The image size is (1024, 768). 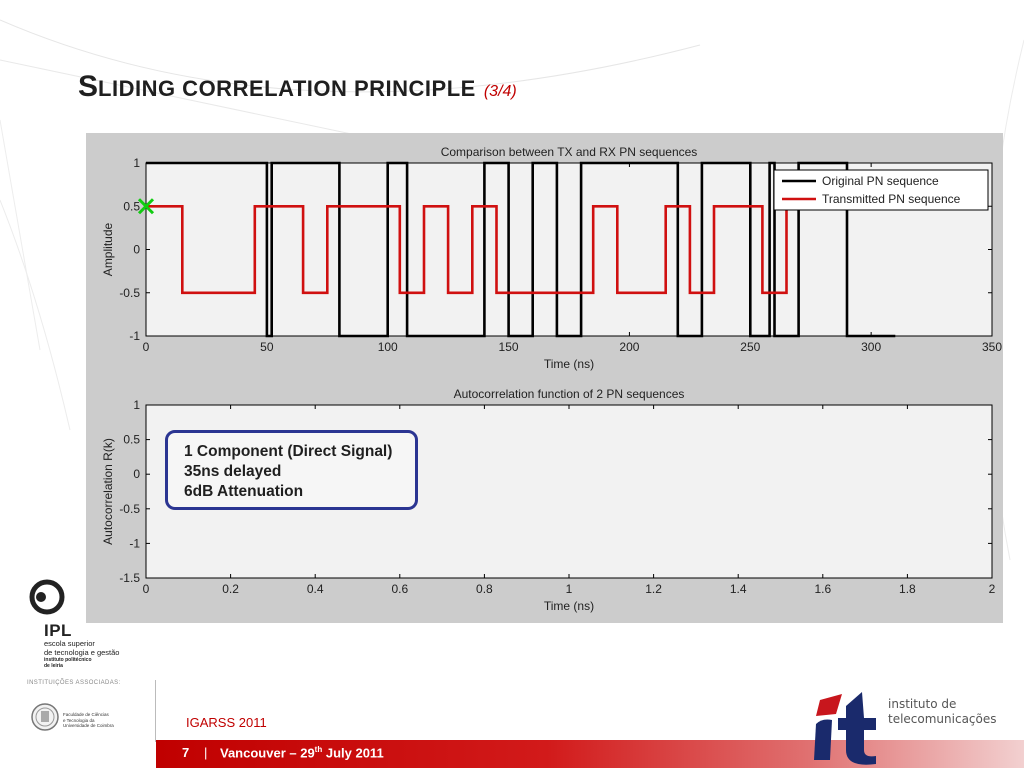 I want to click on slide-number: 7, so click(x=186, y=752).